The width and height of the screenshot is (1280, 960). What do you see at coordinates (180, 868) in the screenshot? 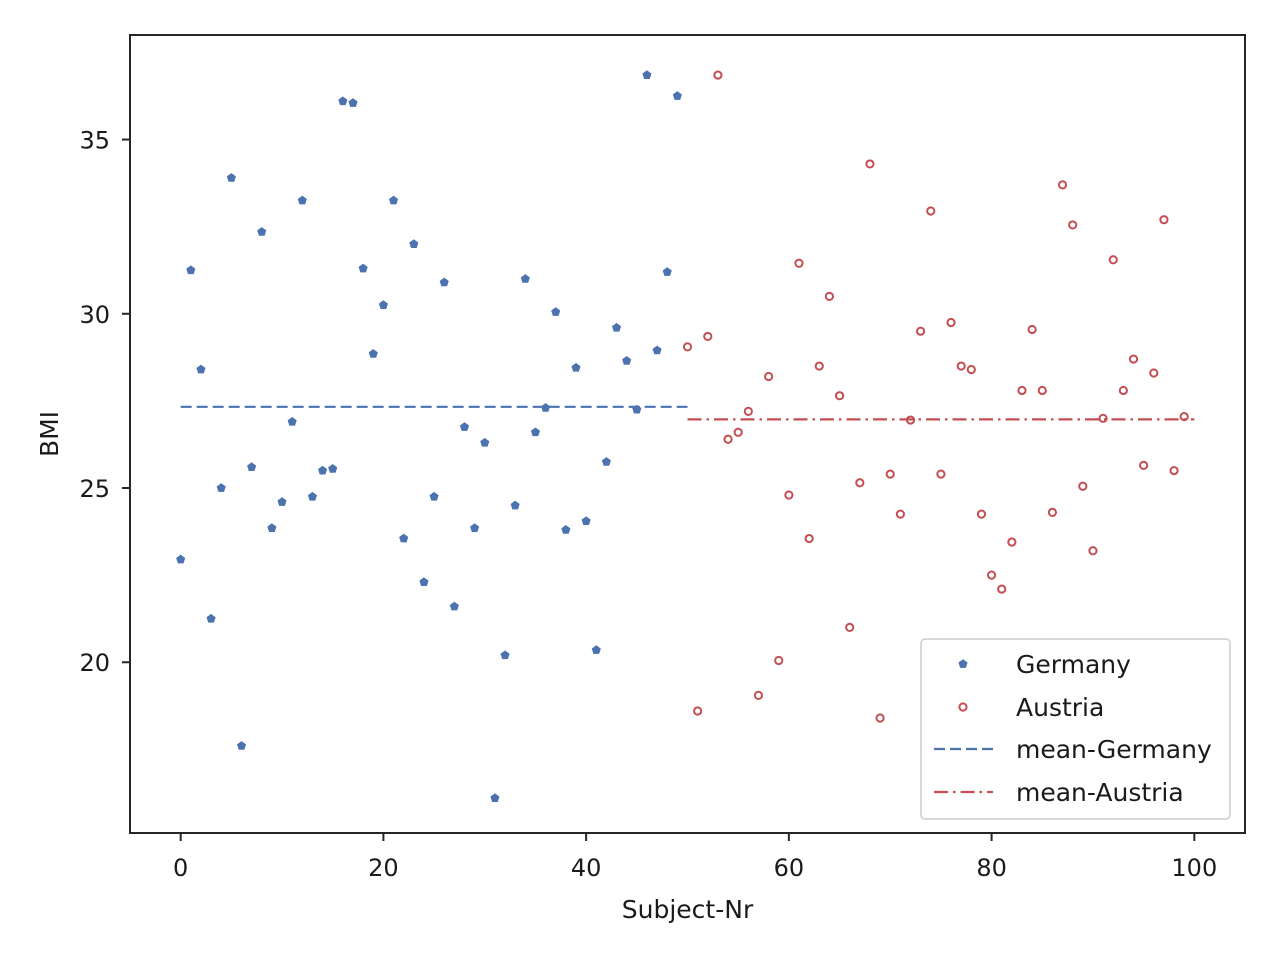
I see `x-tick-label: 0` at bounding box center [180, 868].